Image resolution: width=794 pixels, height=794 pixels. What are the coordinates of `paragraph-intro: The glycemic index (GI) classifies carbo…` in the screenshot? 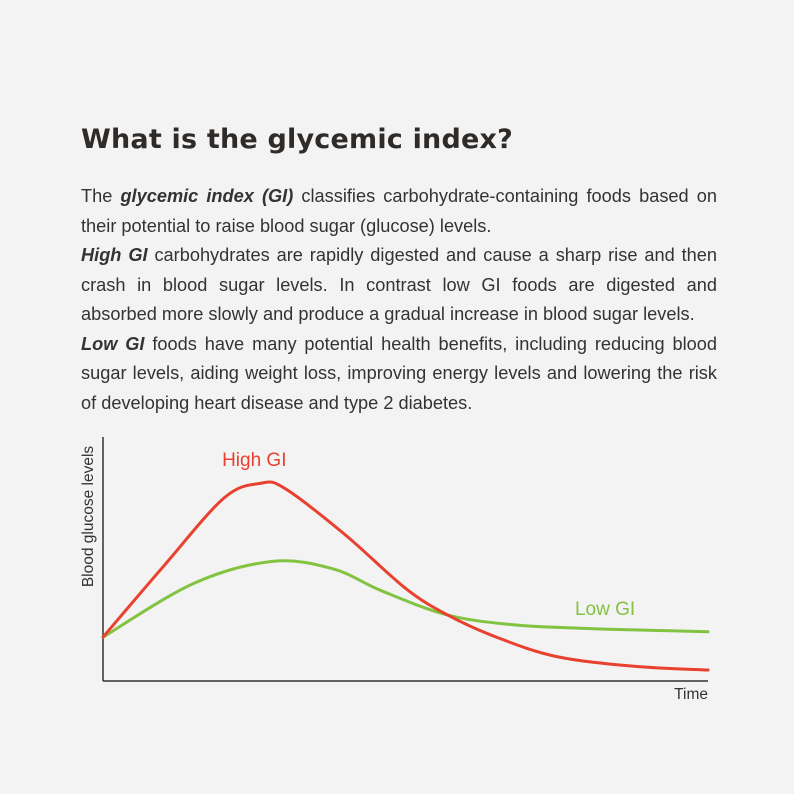 It's located at (399, 211).